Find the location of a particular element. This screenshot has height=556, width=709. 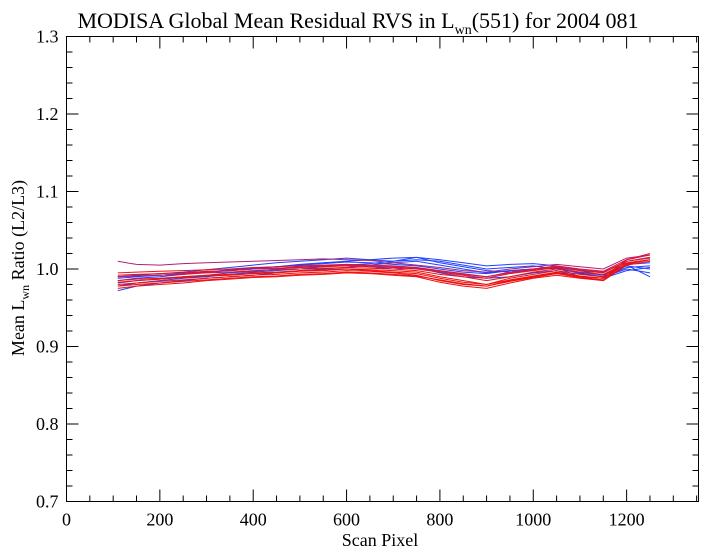

y-tick-label: 1.3 is located at coordinates (47, 37).